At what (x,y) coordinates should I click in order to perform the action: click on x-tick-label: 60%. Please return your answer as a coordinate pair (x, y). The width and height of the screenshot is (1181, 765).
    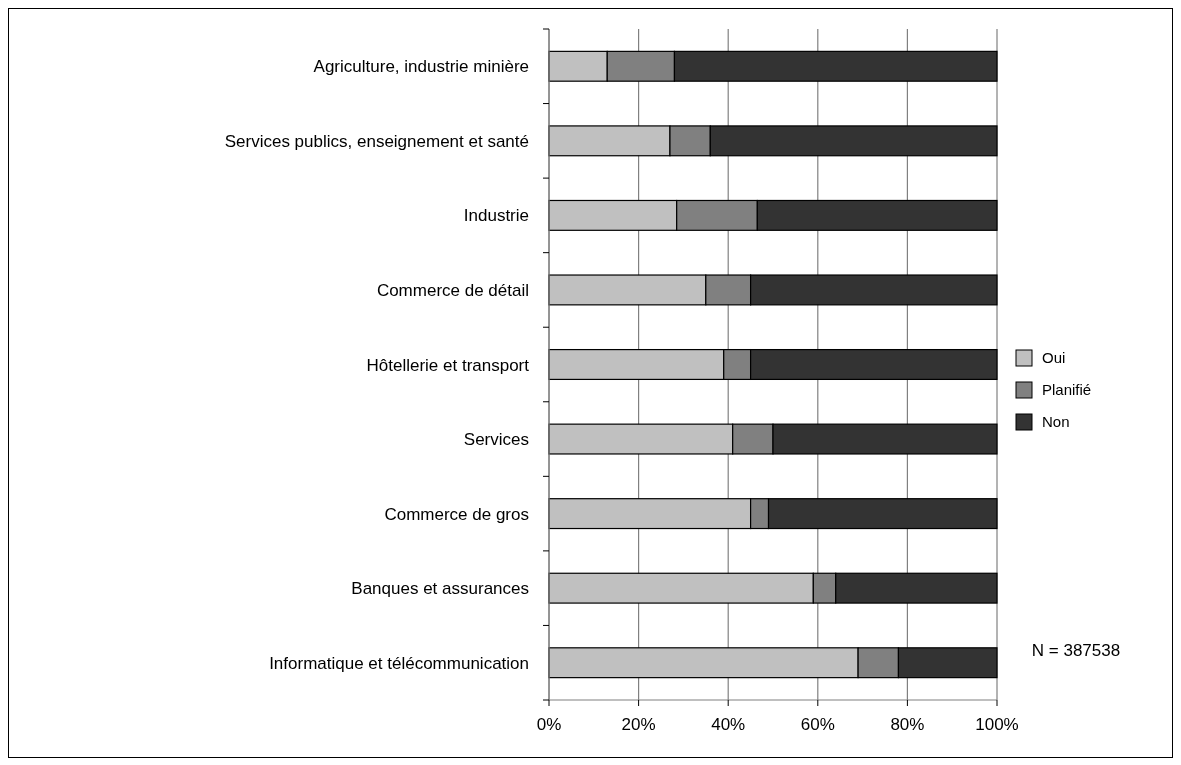
    Looking at the image, I should click on (817, 724).